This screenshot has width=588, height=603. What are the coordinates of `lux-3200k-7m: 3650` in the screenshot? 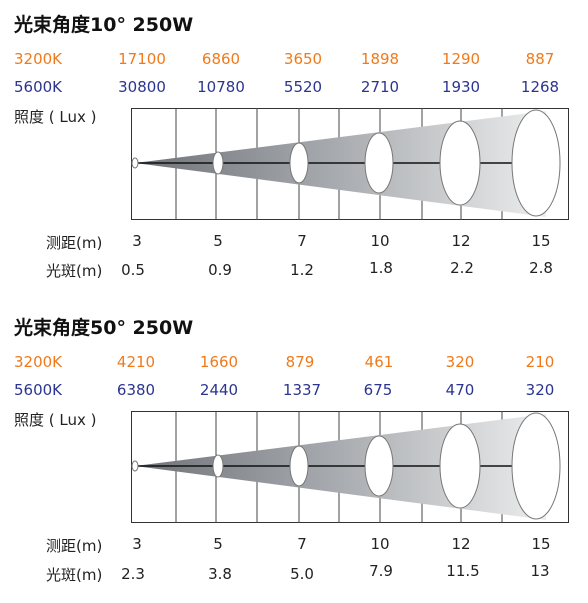 It's located at (303, 59).